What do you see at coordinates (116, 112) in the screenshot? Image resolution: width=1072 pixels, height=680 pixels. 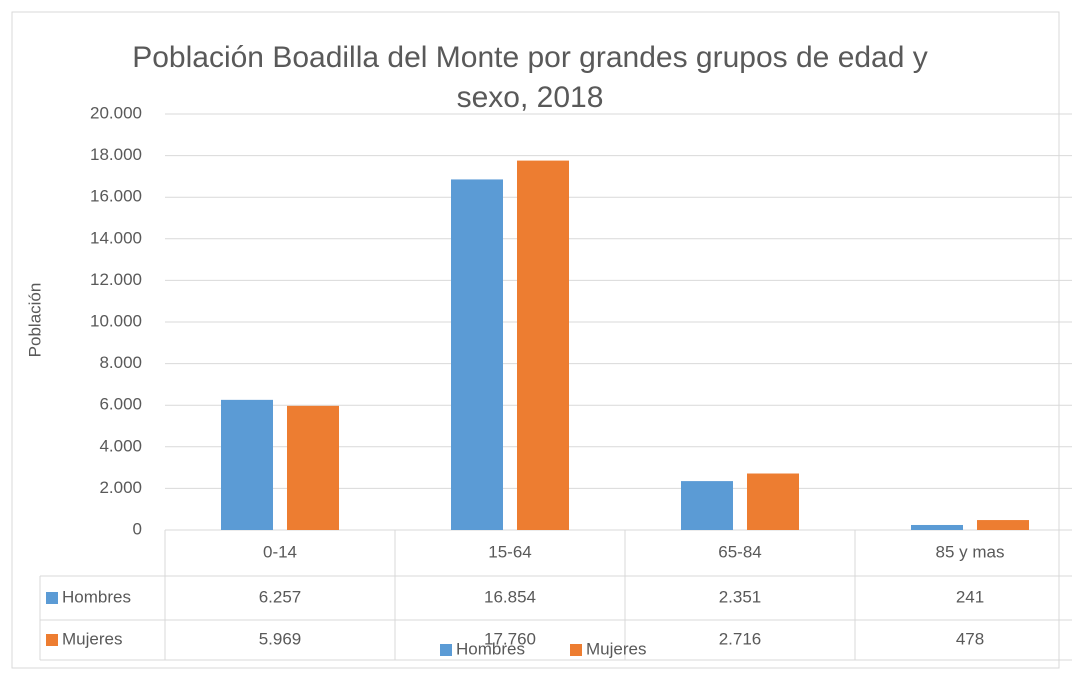 I see `y-tick-label: 20.000` at bounding box center [116, 112].